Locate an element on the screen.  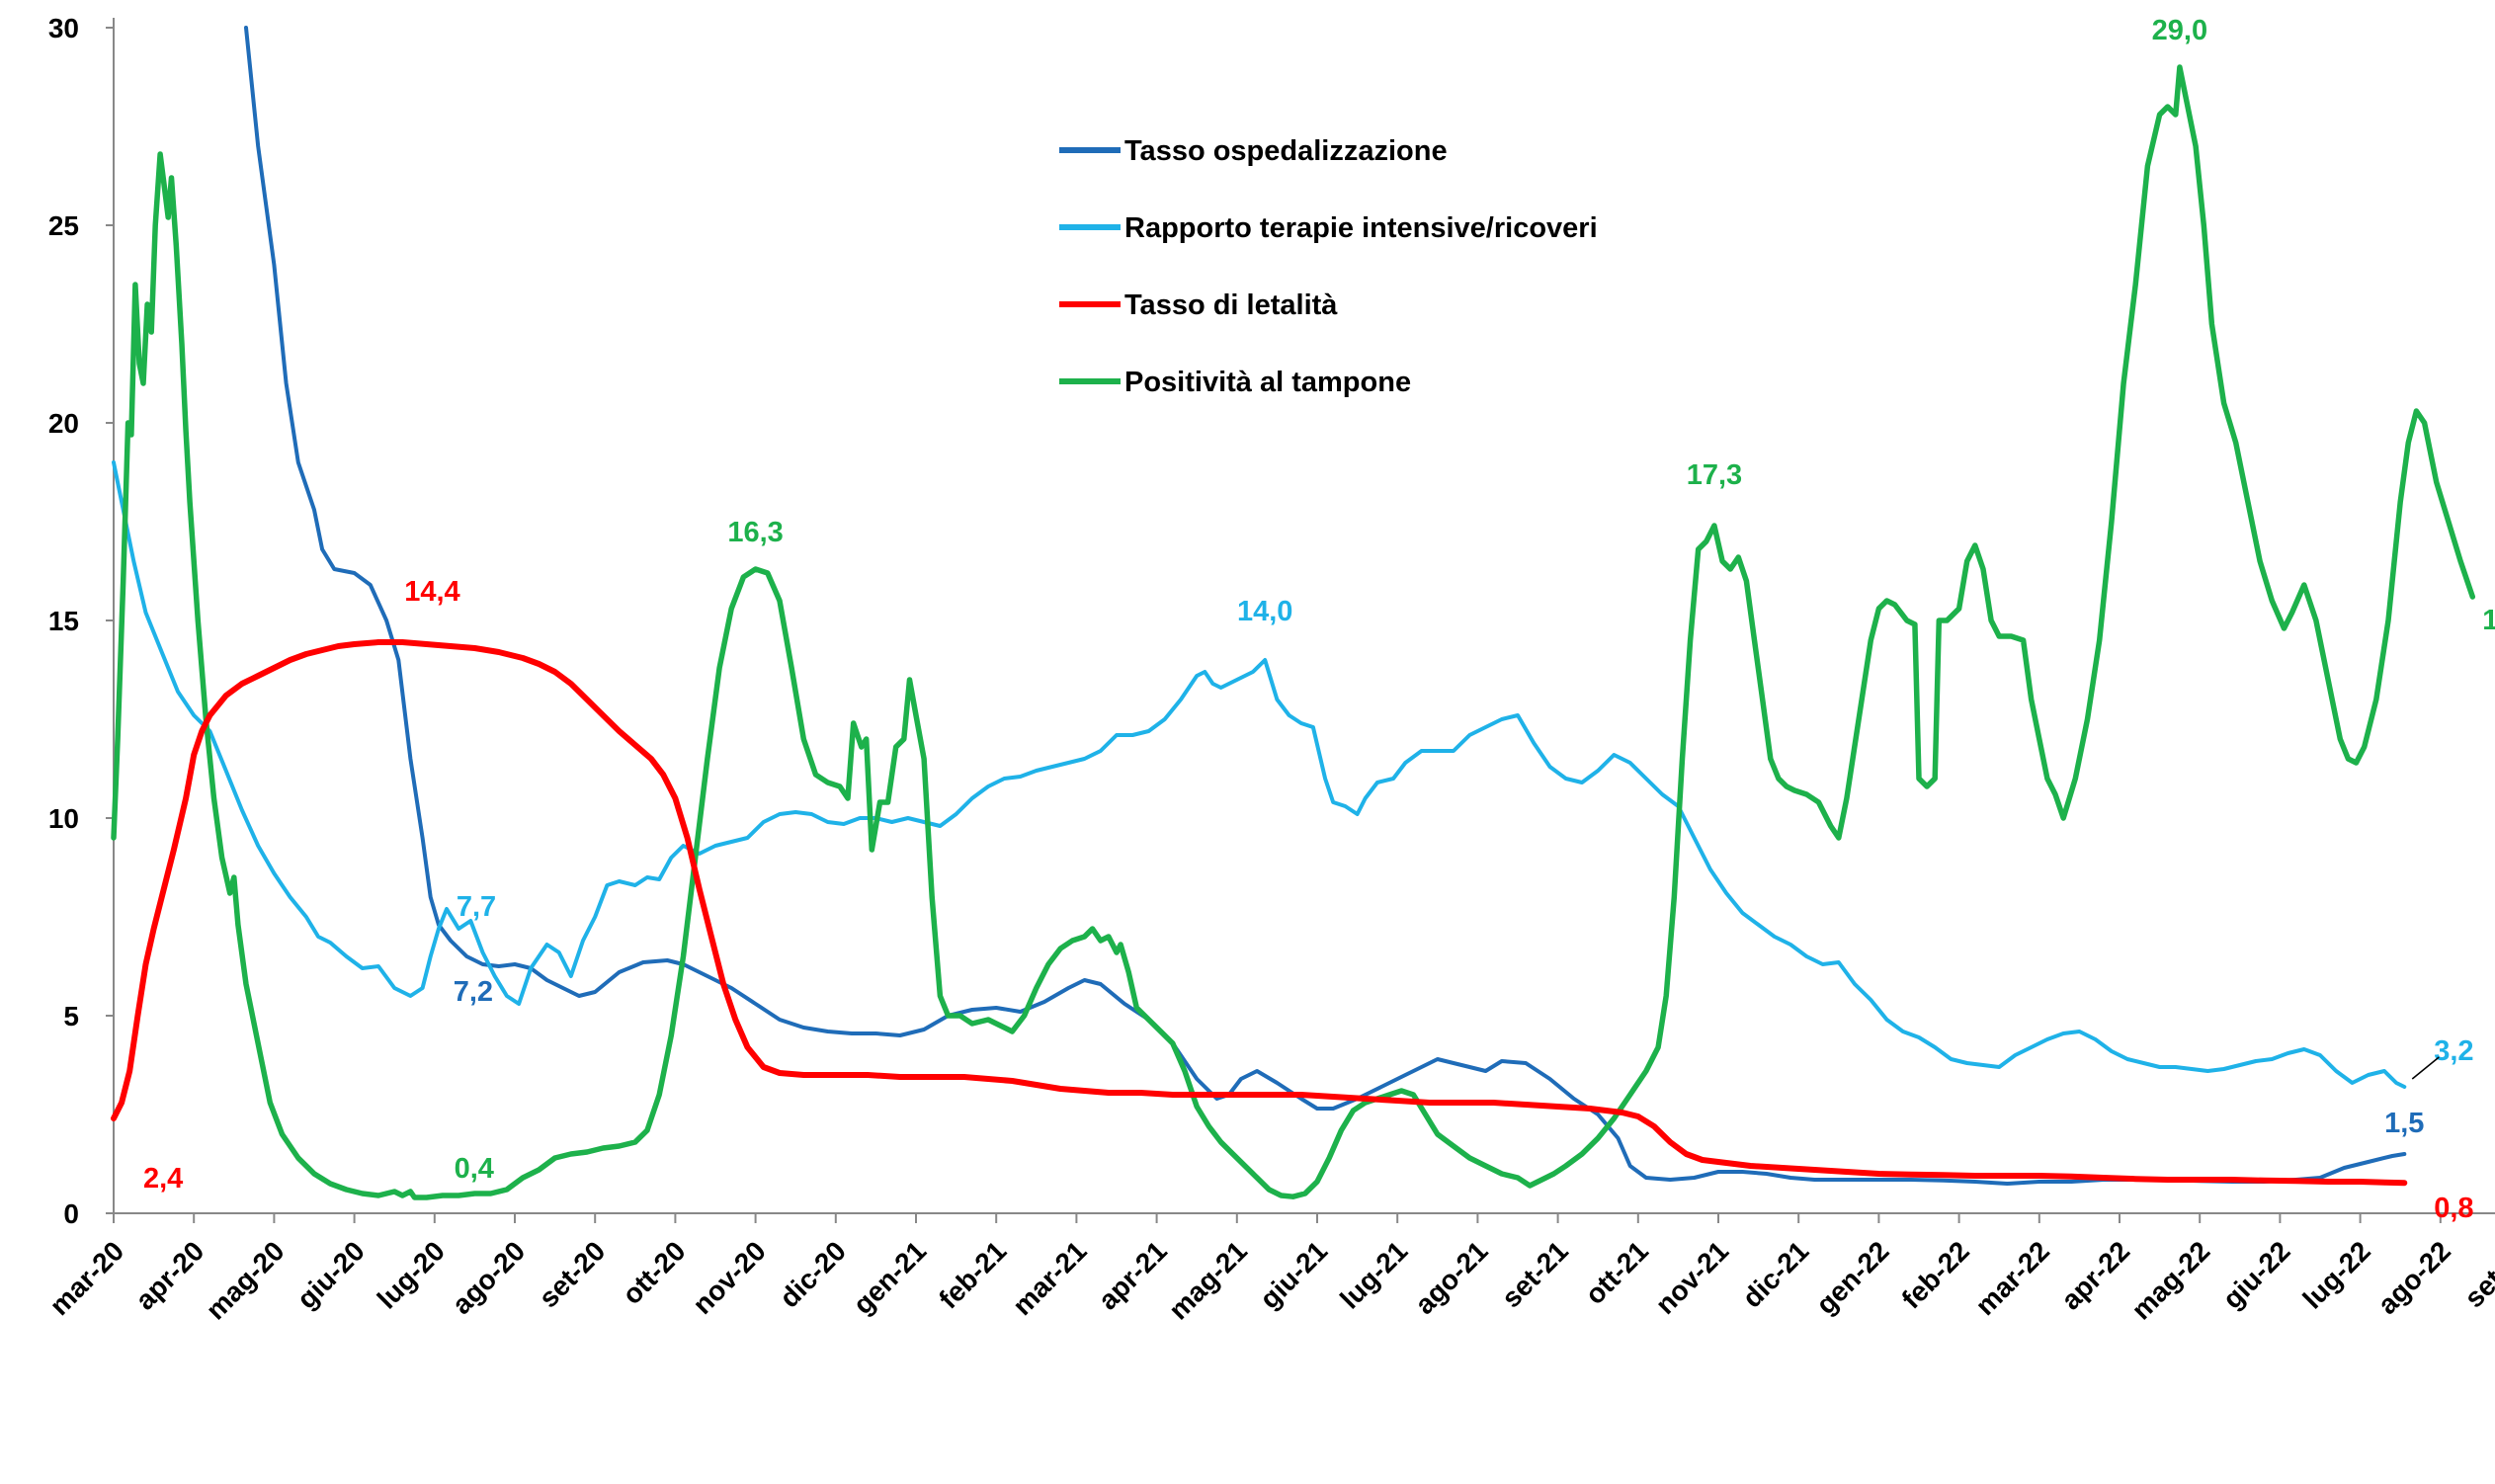
data-label: 0,4 is located at coordinates (474, 1169).